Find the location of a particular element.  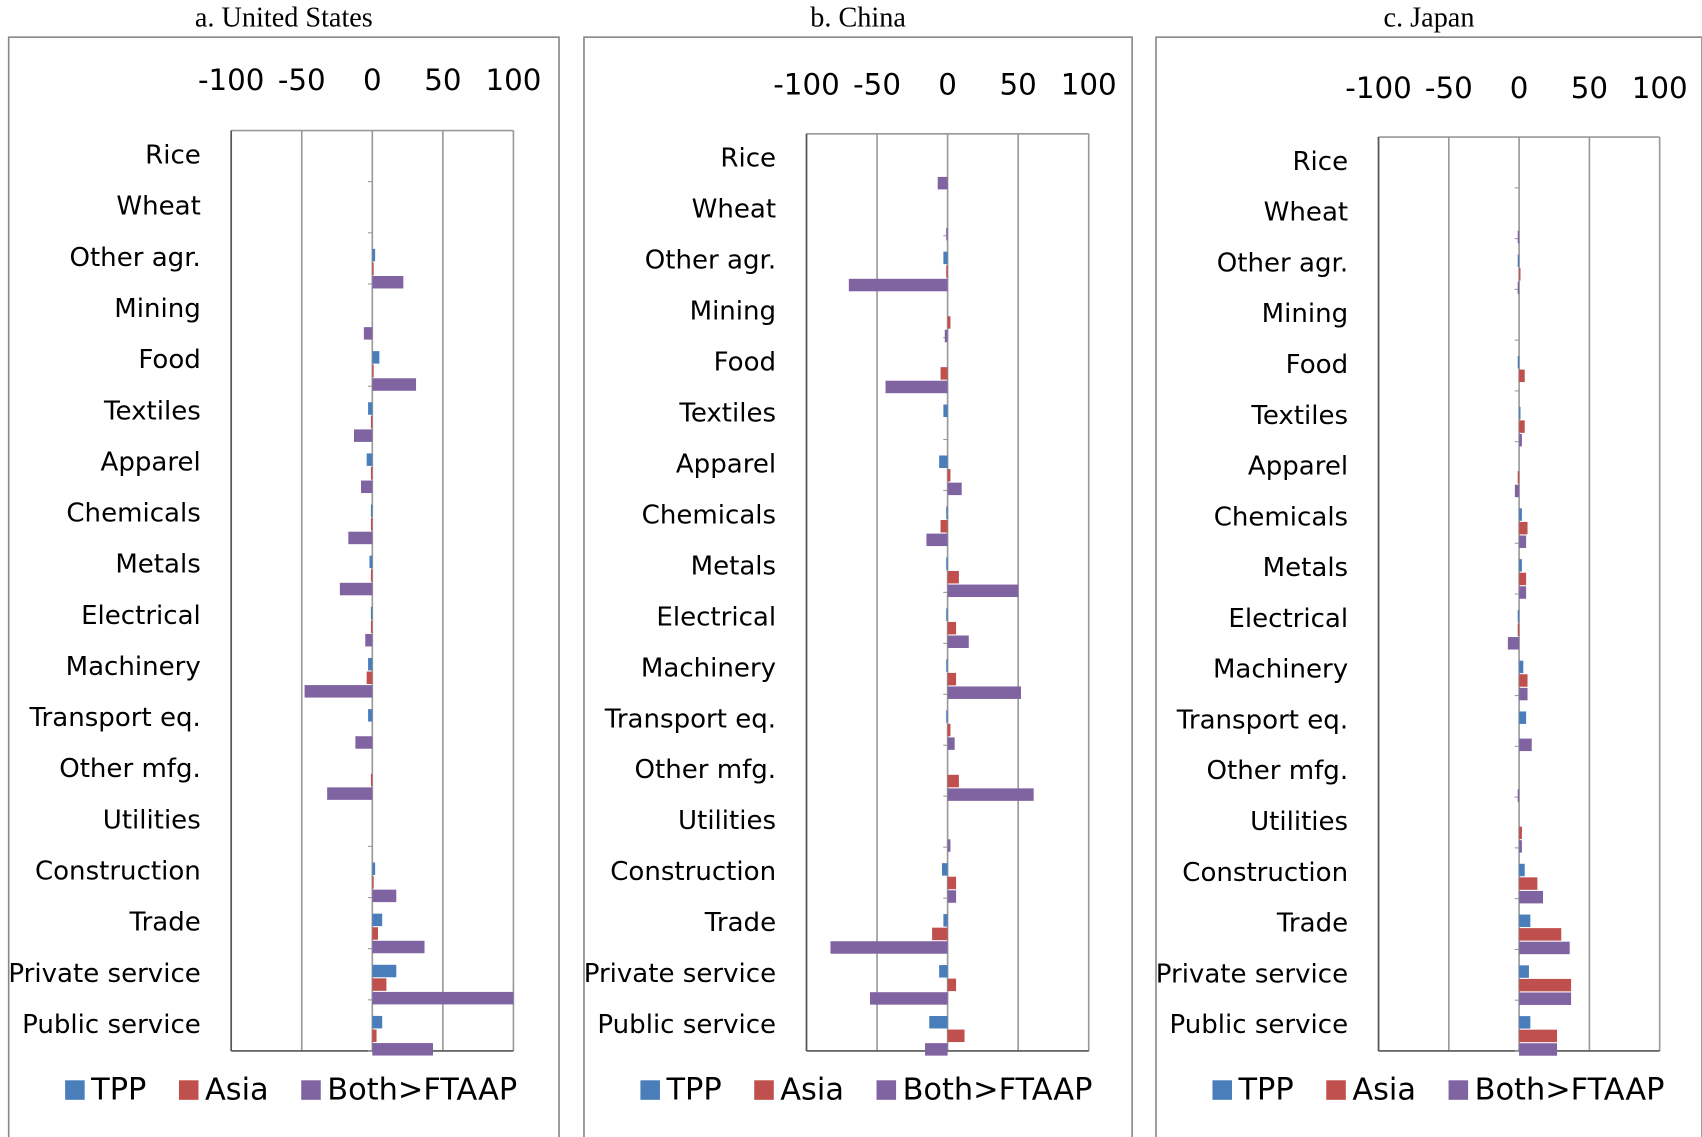

x-tick-label: 0 is located at coordinates (1519, 88).